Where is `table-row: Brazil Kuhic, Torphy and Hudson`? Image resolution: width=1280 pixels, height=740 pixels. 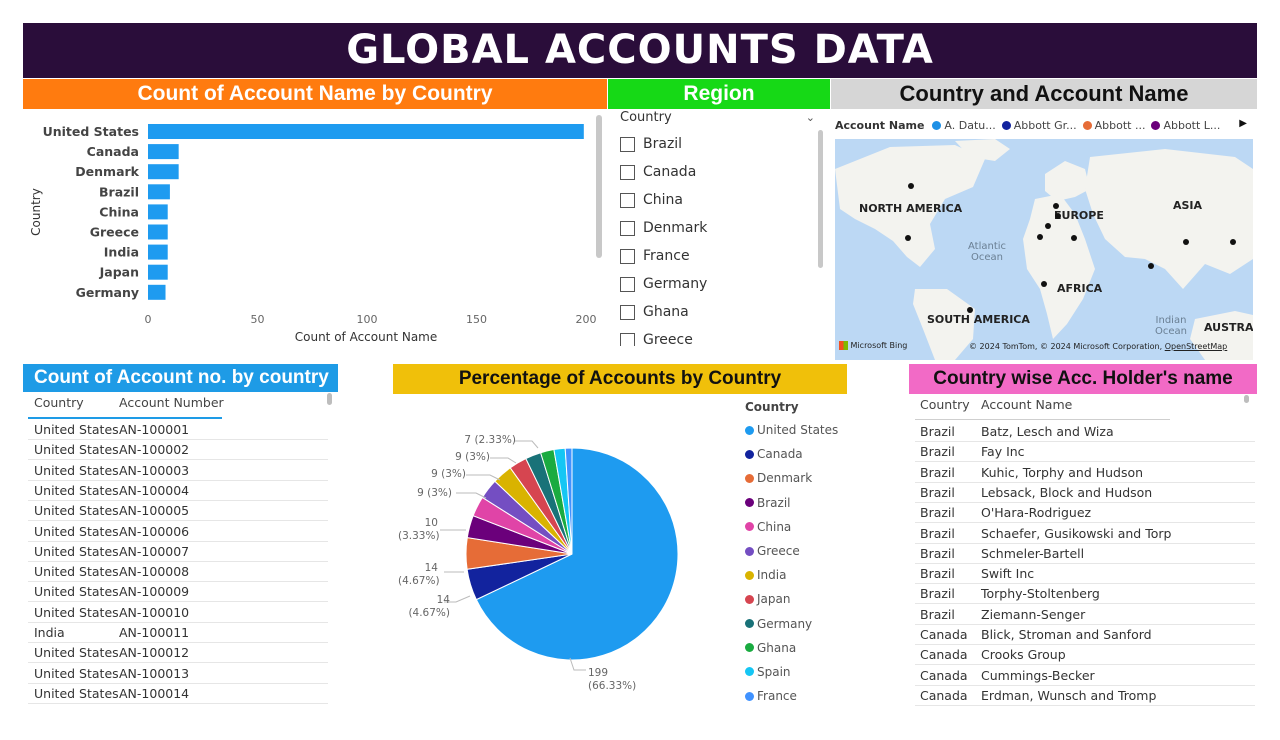
table-row: Brazil Kuhic, Torphy and Hudson is located at coordinates (1085, 473).